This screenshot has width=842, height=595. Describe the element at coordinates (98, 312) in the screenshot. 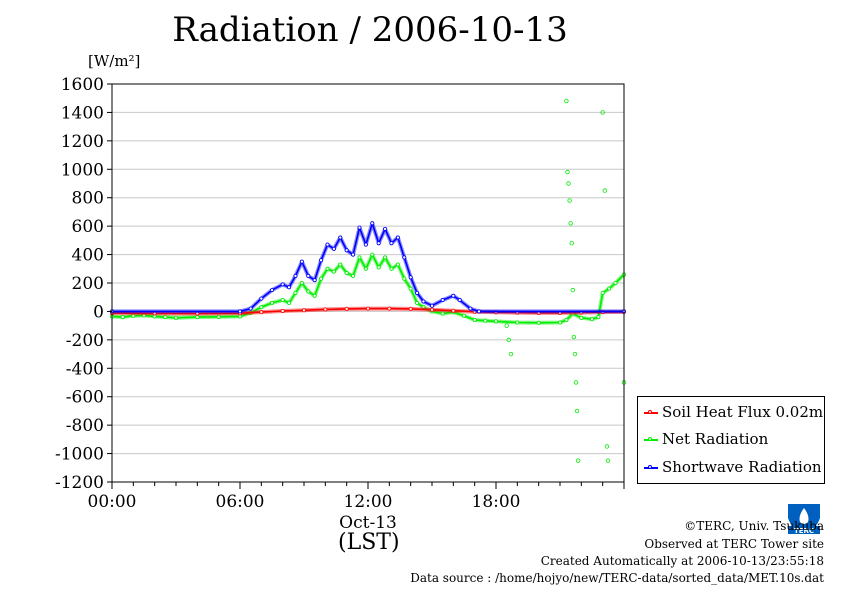

I see `y-tick-label: 0` at that location.